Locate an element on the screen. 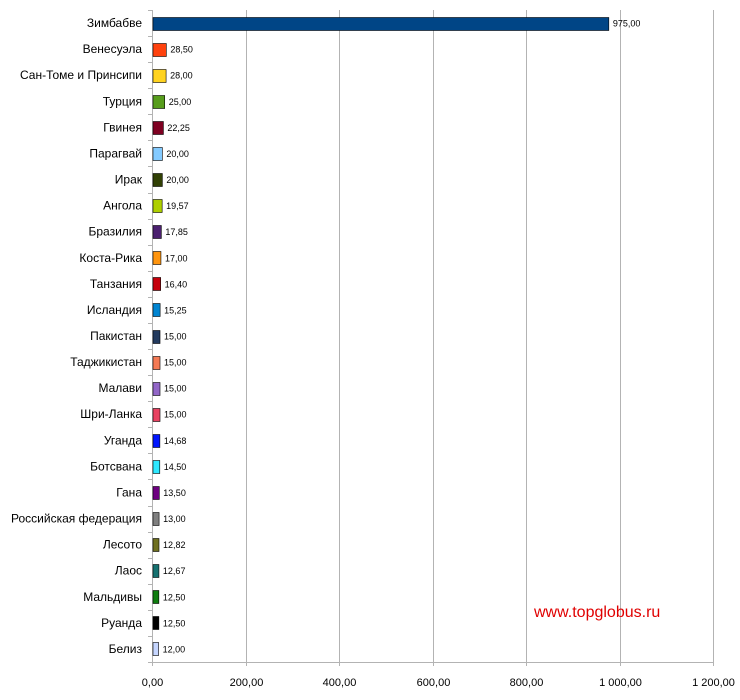 This screenshot has height=700, width=740. bar-value-label: 975,00 is located at coordinates (627, 24).